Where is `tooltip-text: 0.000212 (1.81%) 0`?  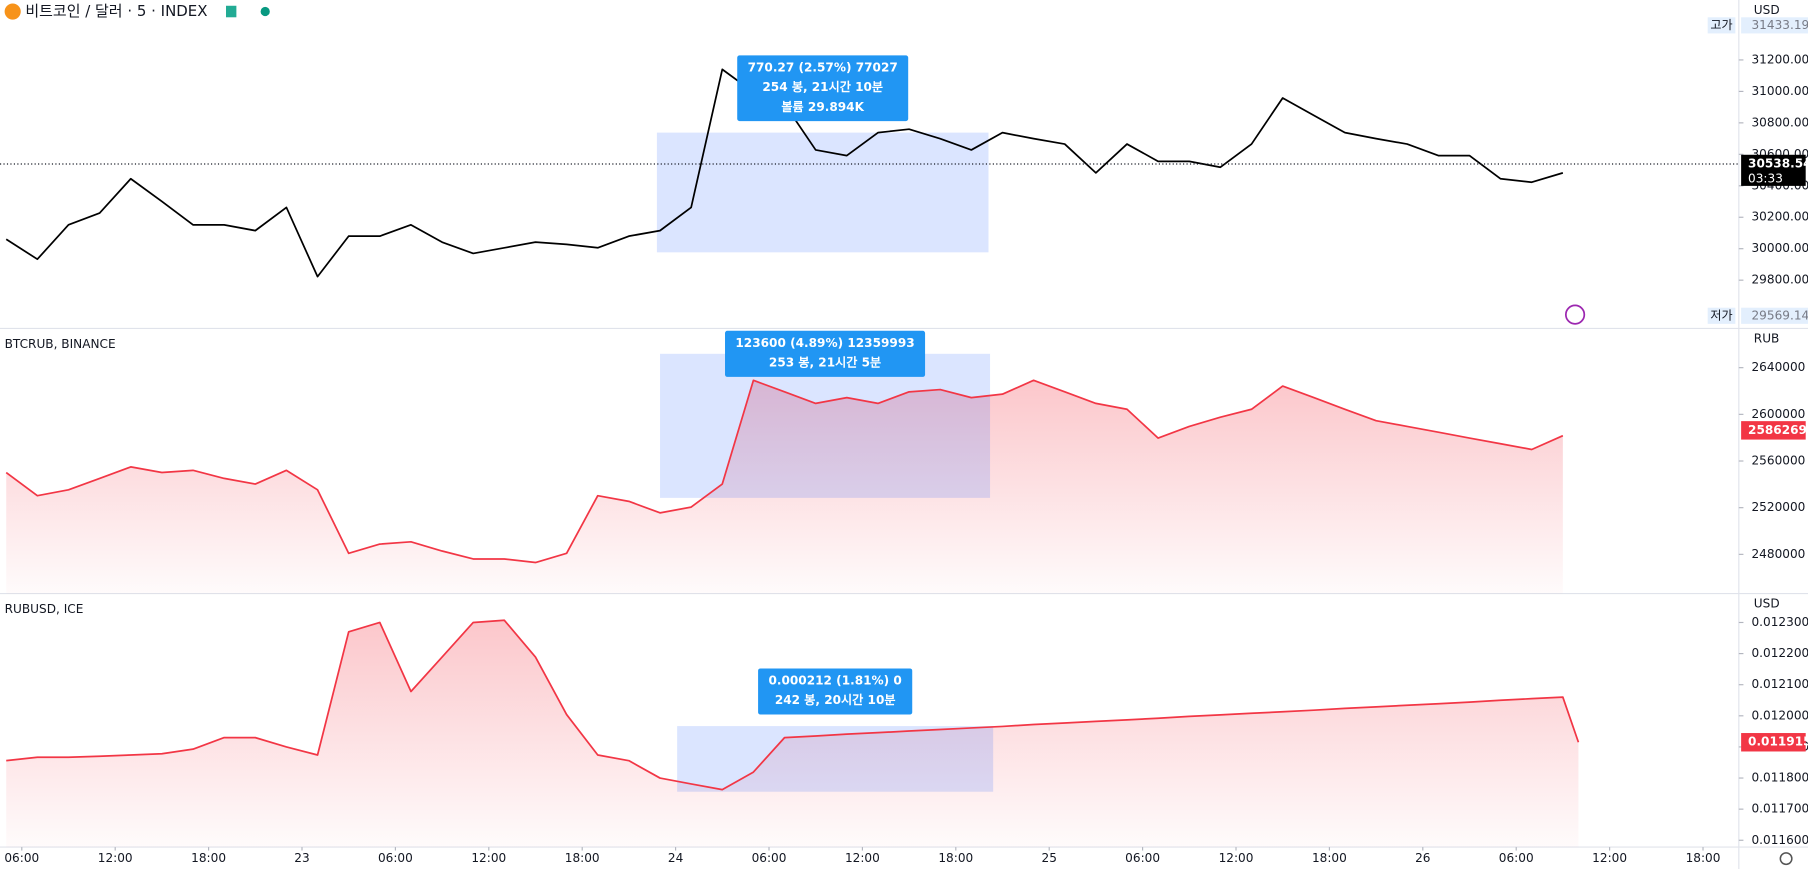
tooltip-text: 0.000212 (1.81%) 0 is located at coordinates (834, 681).